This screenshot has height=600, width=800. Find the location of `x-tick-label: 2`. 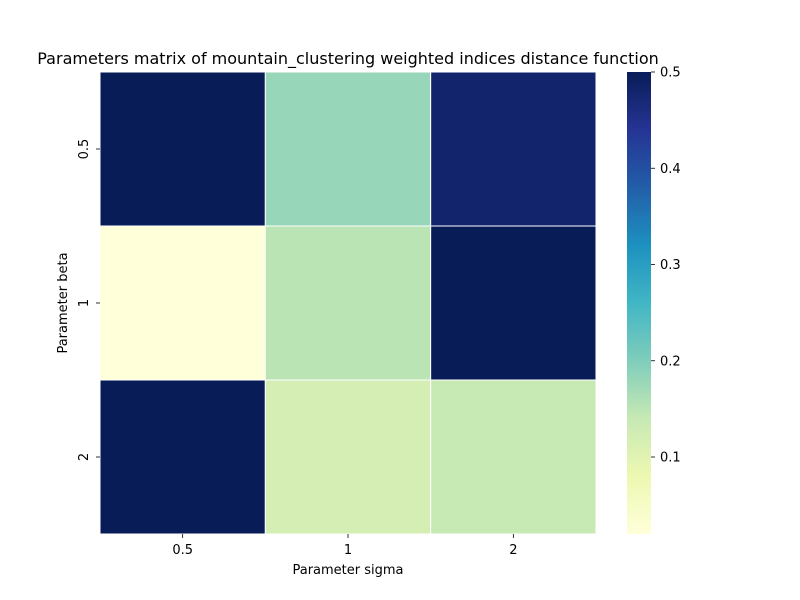

x-tick-label: 2 is located at coordinates (513, 550).